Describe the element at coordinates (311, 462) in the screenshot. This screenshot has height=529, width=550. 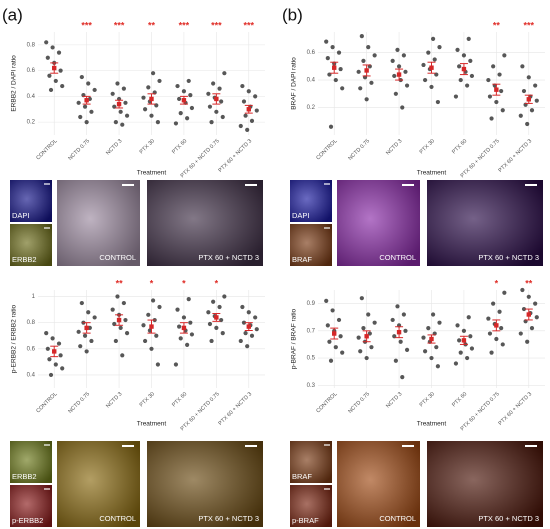
I see `channel-image-texture` at that location.